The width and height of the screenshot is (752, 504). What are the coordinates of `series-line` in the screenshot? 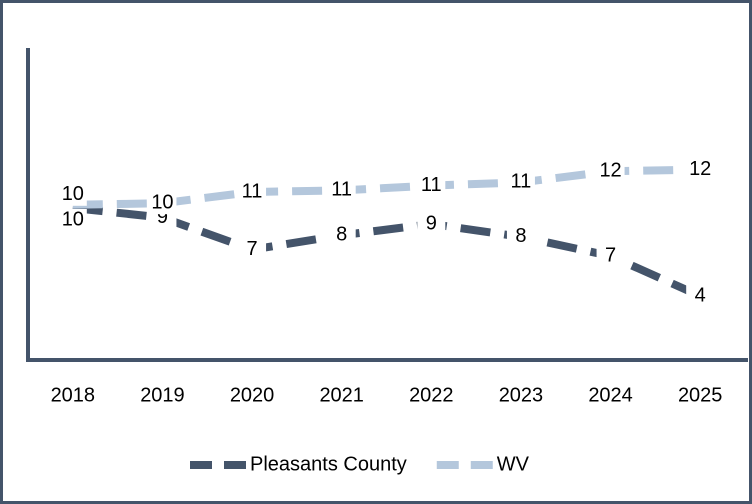 It's located at (386, 187).